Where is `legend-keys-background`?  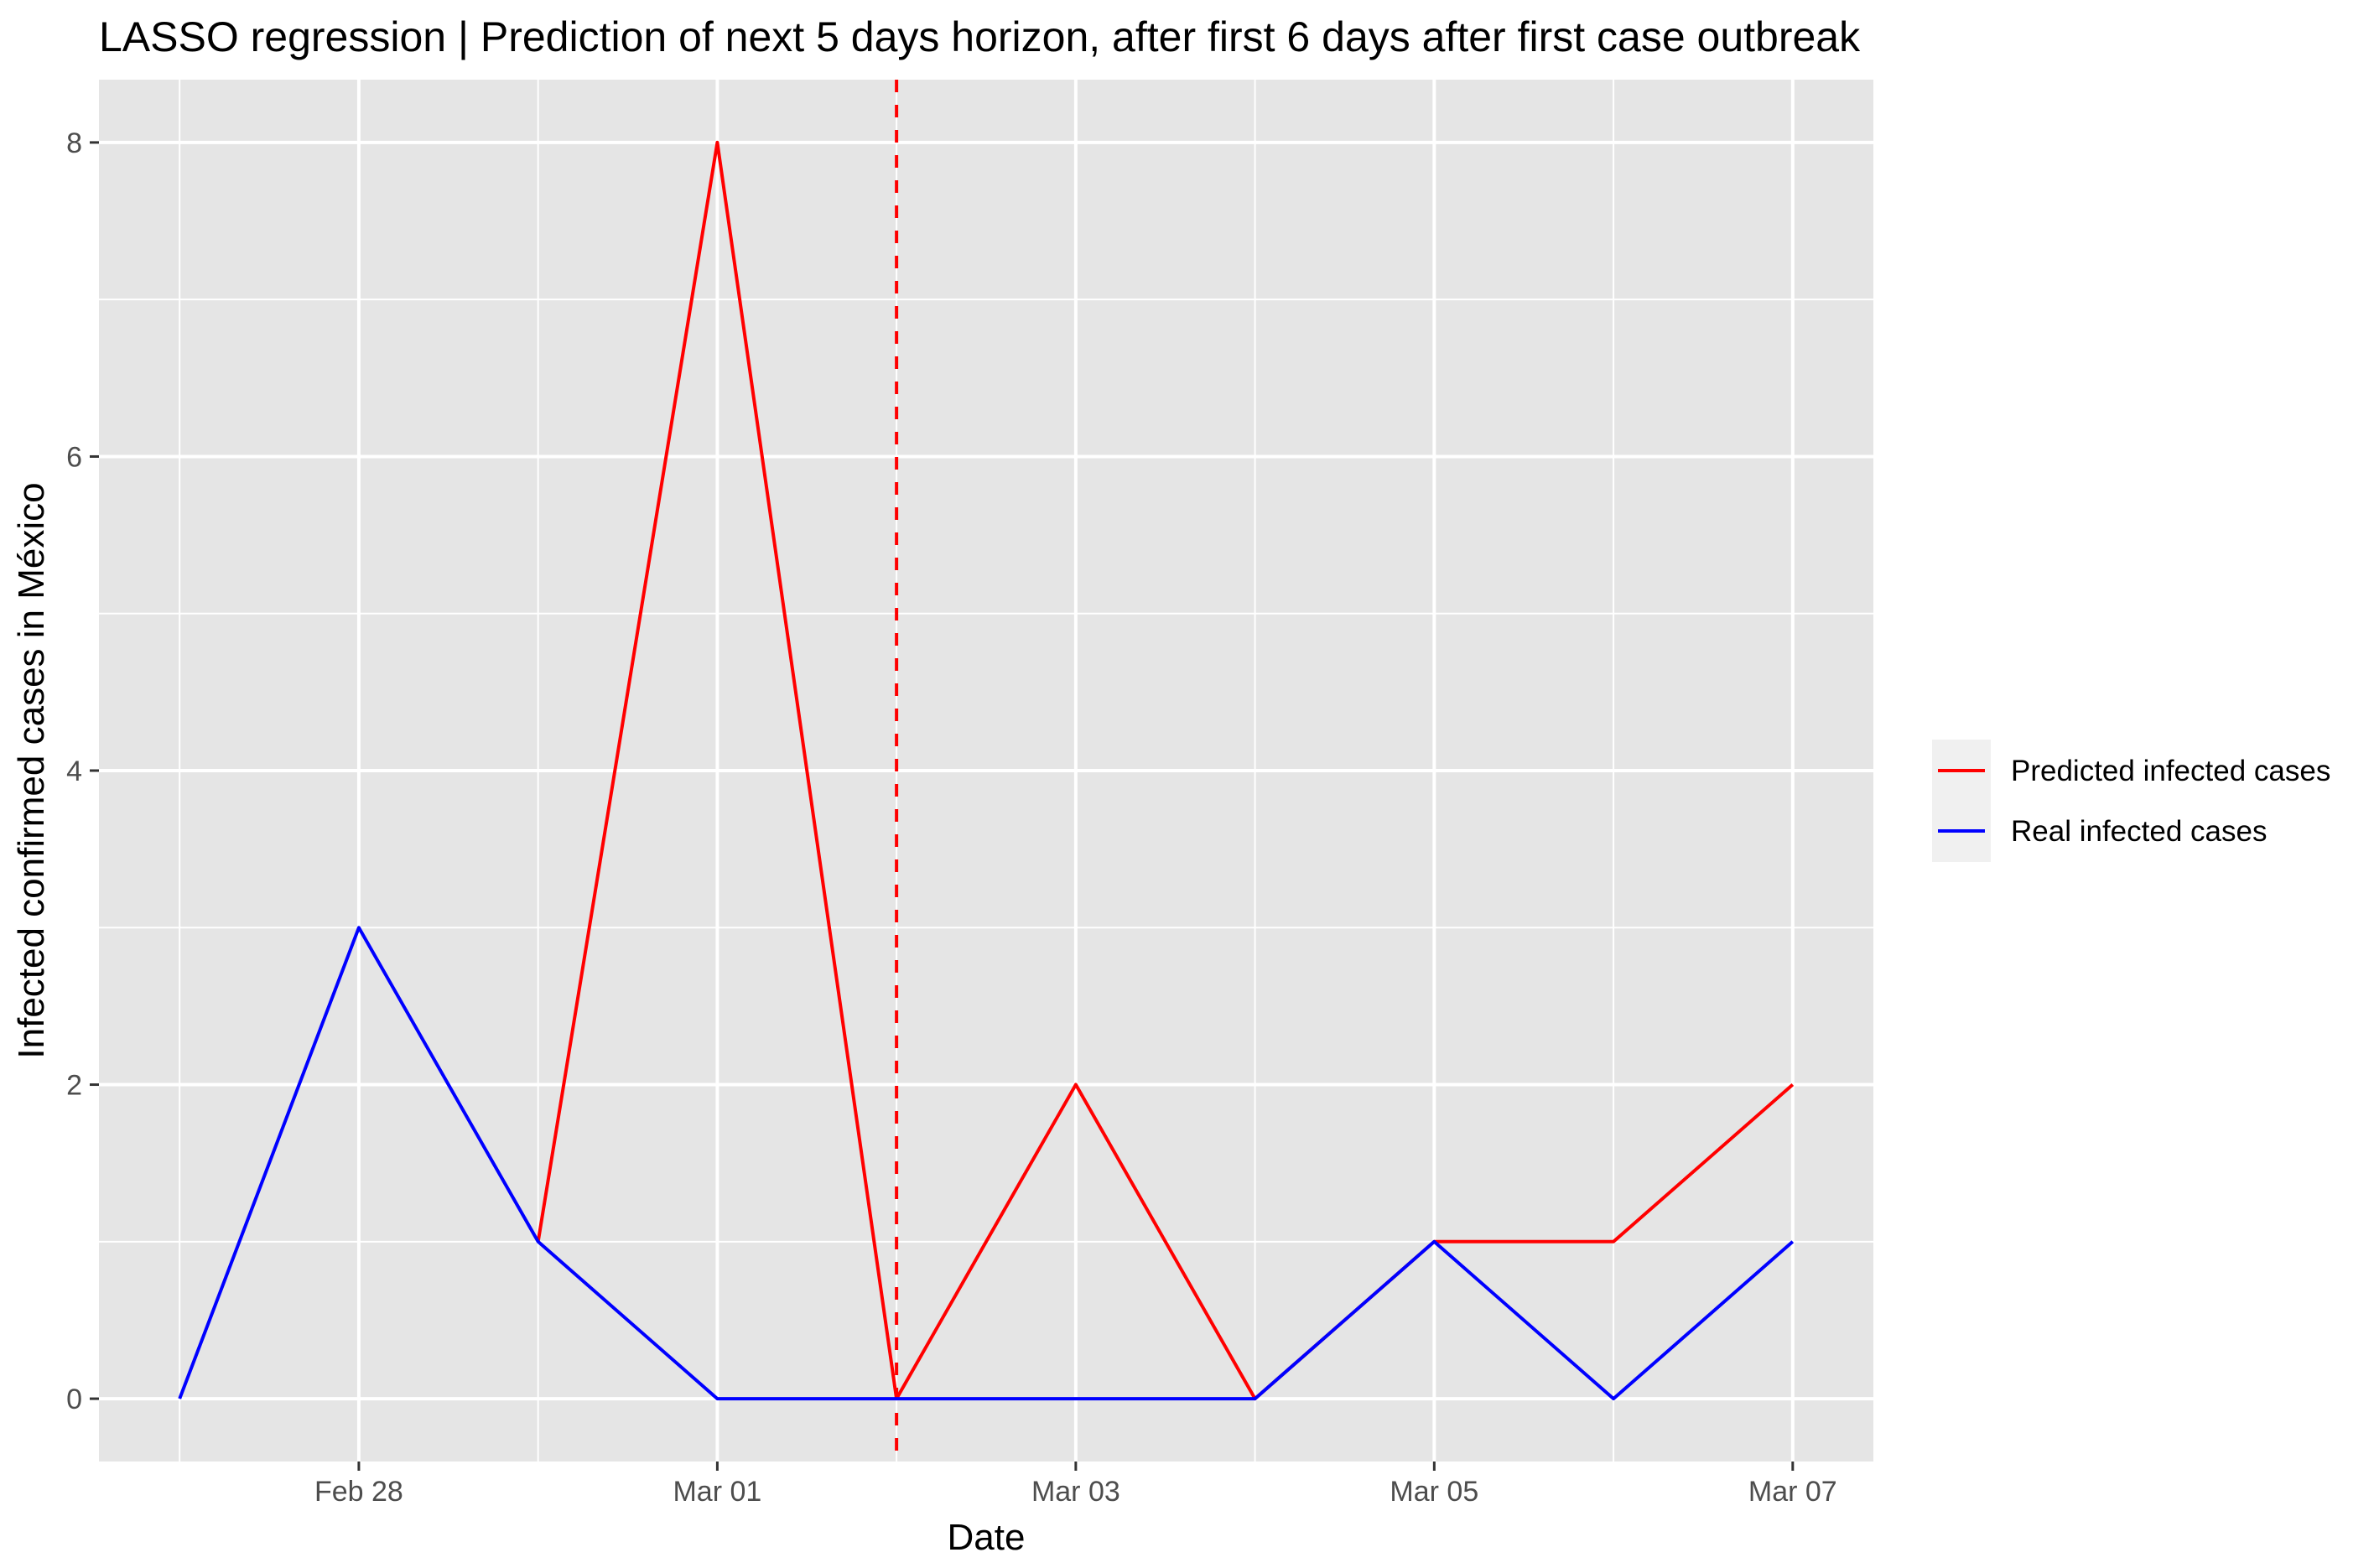 legend-keys-background is located at coordinates (1961, 801).